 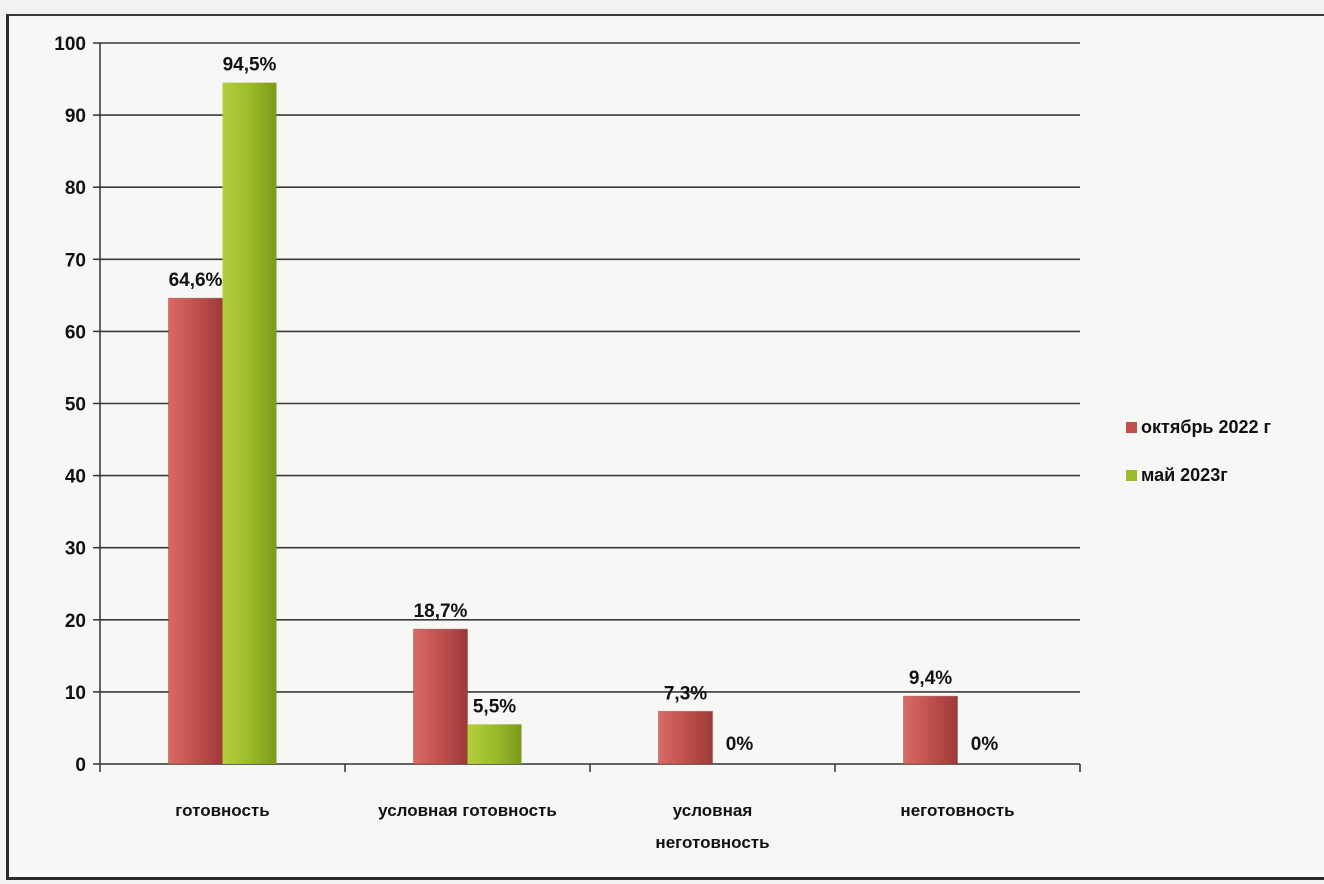 What do you see at coordinates (1199, 451) in the screenshot?
I see `legend: октябрь 2022 г май 2023г` at bounding box center [1199, 451].